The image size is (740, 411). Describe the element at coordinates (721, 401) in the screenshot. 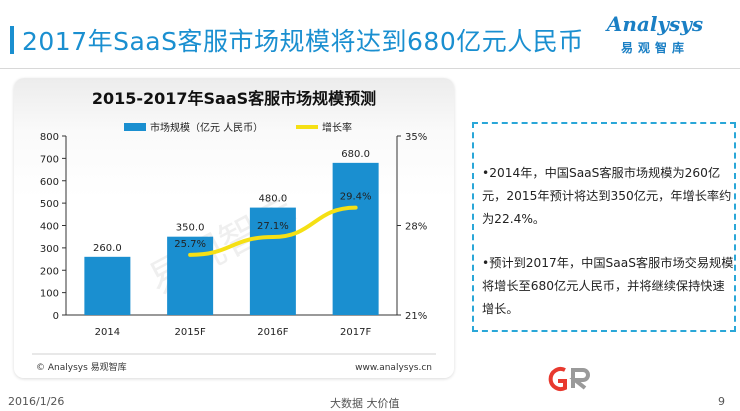

I see `page-number: 9` at that location.